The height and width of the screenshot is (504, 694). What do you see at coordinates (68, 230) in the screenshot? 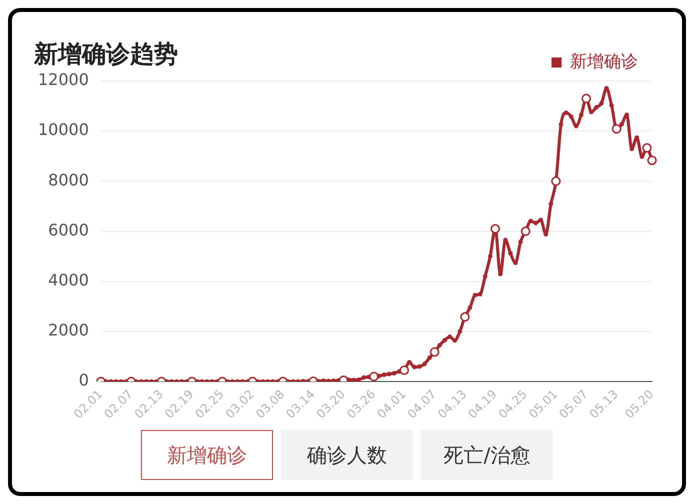
I see `y-tick-label: 6000` at bounding box center [68, 230].